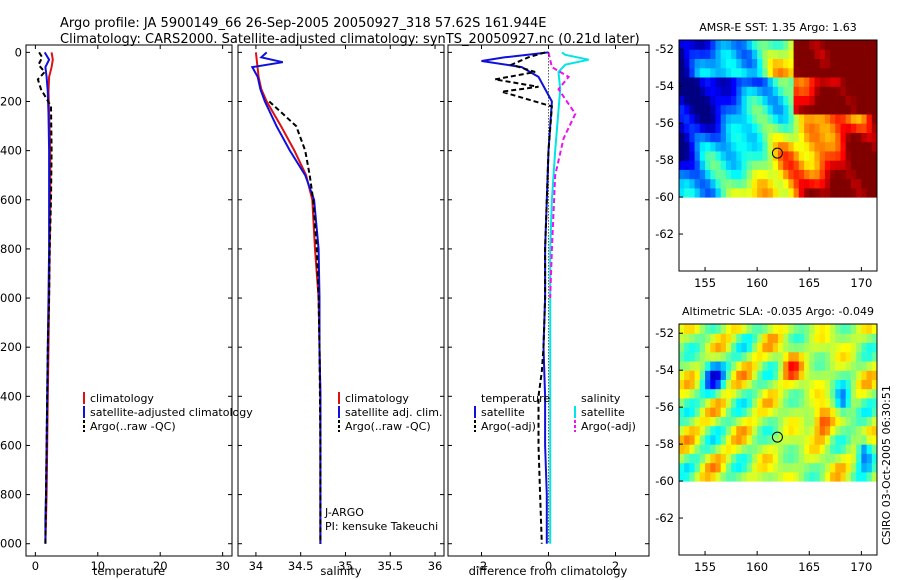  Describe the element at coordinates (886, 465) in the screenshot. I see `side-stamp: CSIRO 03-Oct-2005 06:30:51` at that location.